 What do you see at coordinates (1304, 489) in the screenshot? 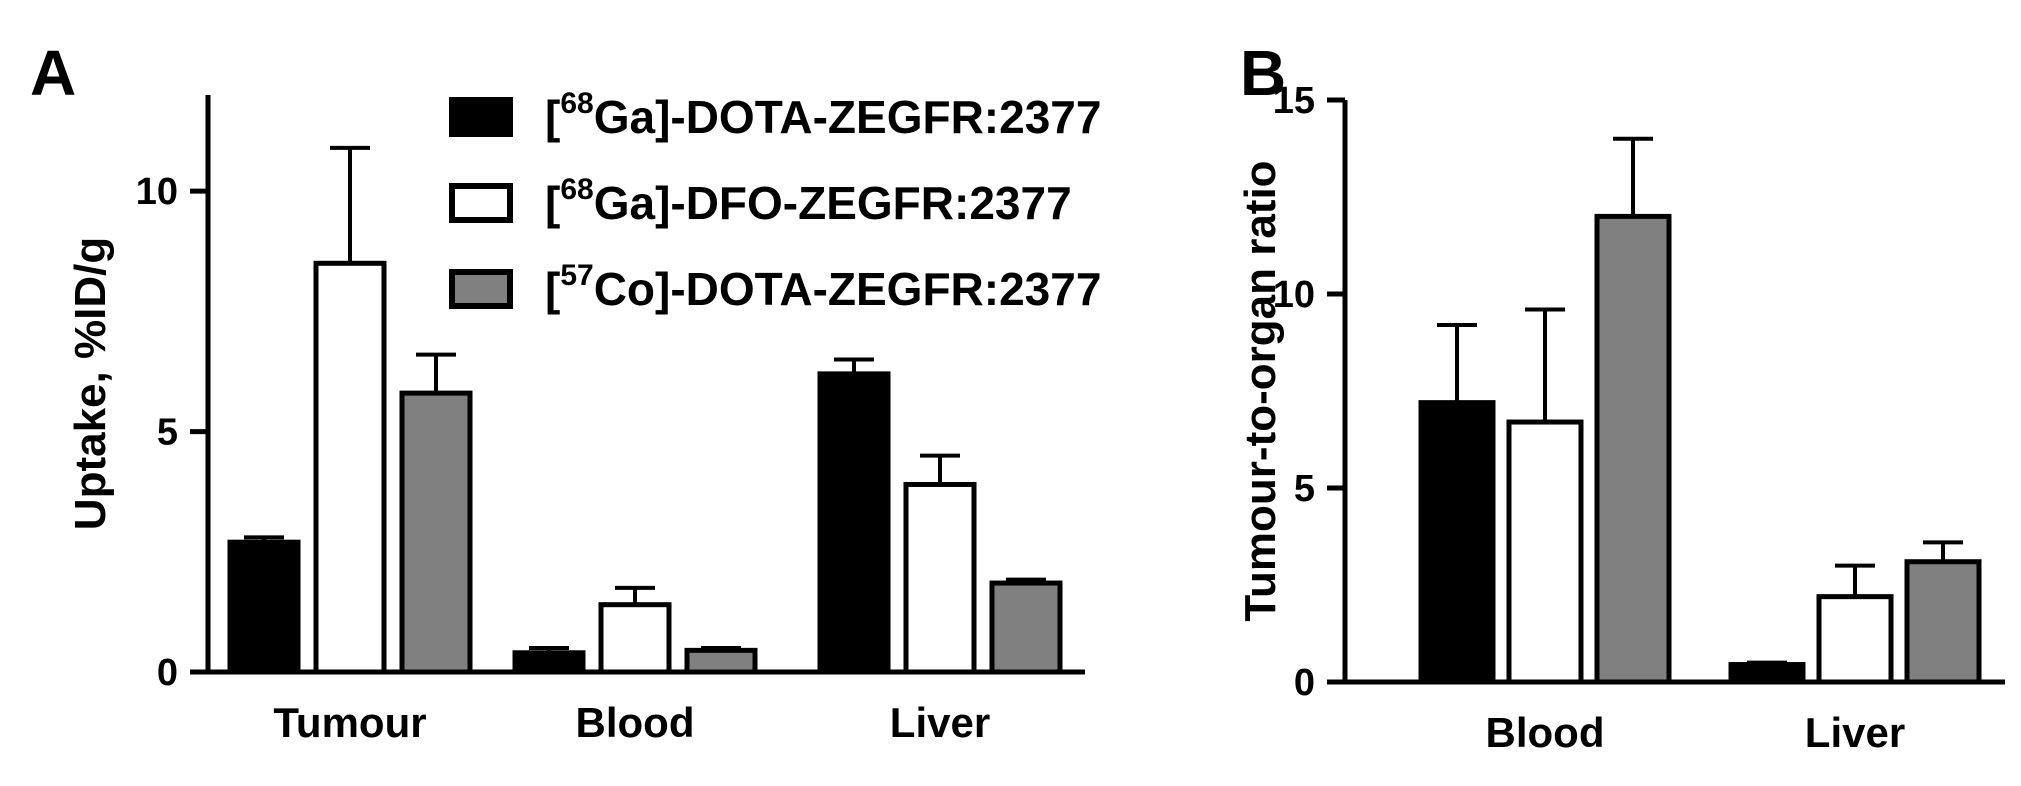
I see `panel-b-y-tick-label: 5` at bounding box center [1304, 489].